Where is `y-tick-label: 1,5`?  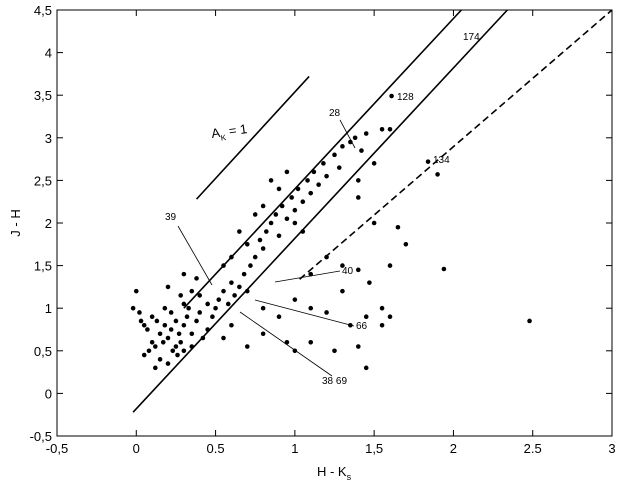
y-tick-label: 1,5 is located at coordinates (43, 266).